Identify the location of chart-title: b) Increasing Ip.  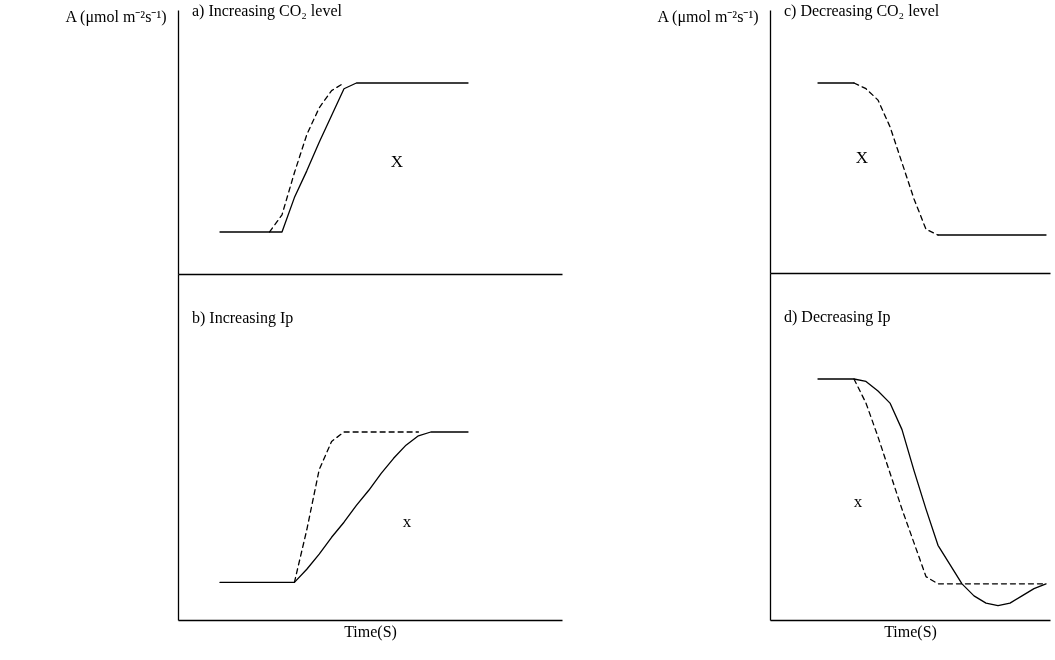
(243, 318).